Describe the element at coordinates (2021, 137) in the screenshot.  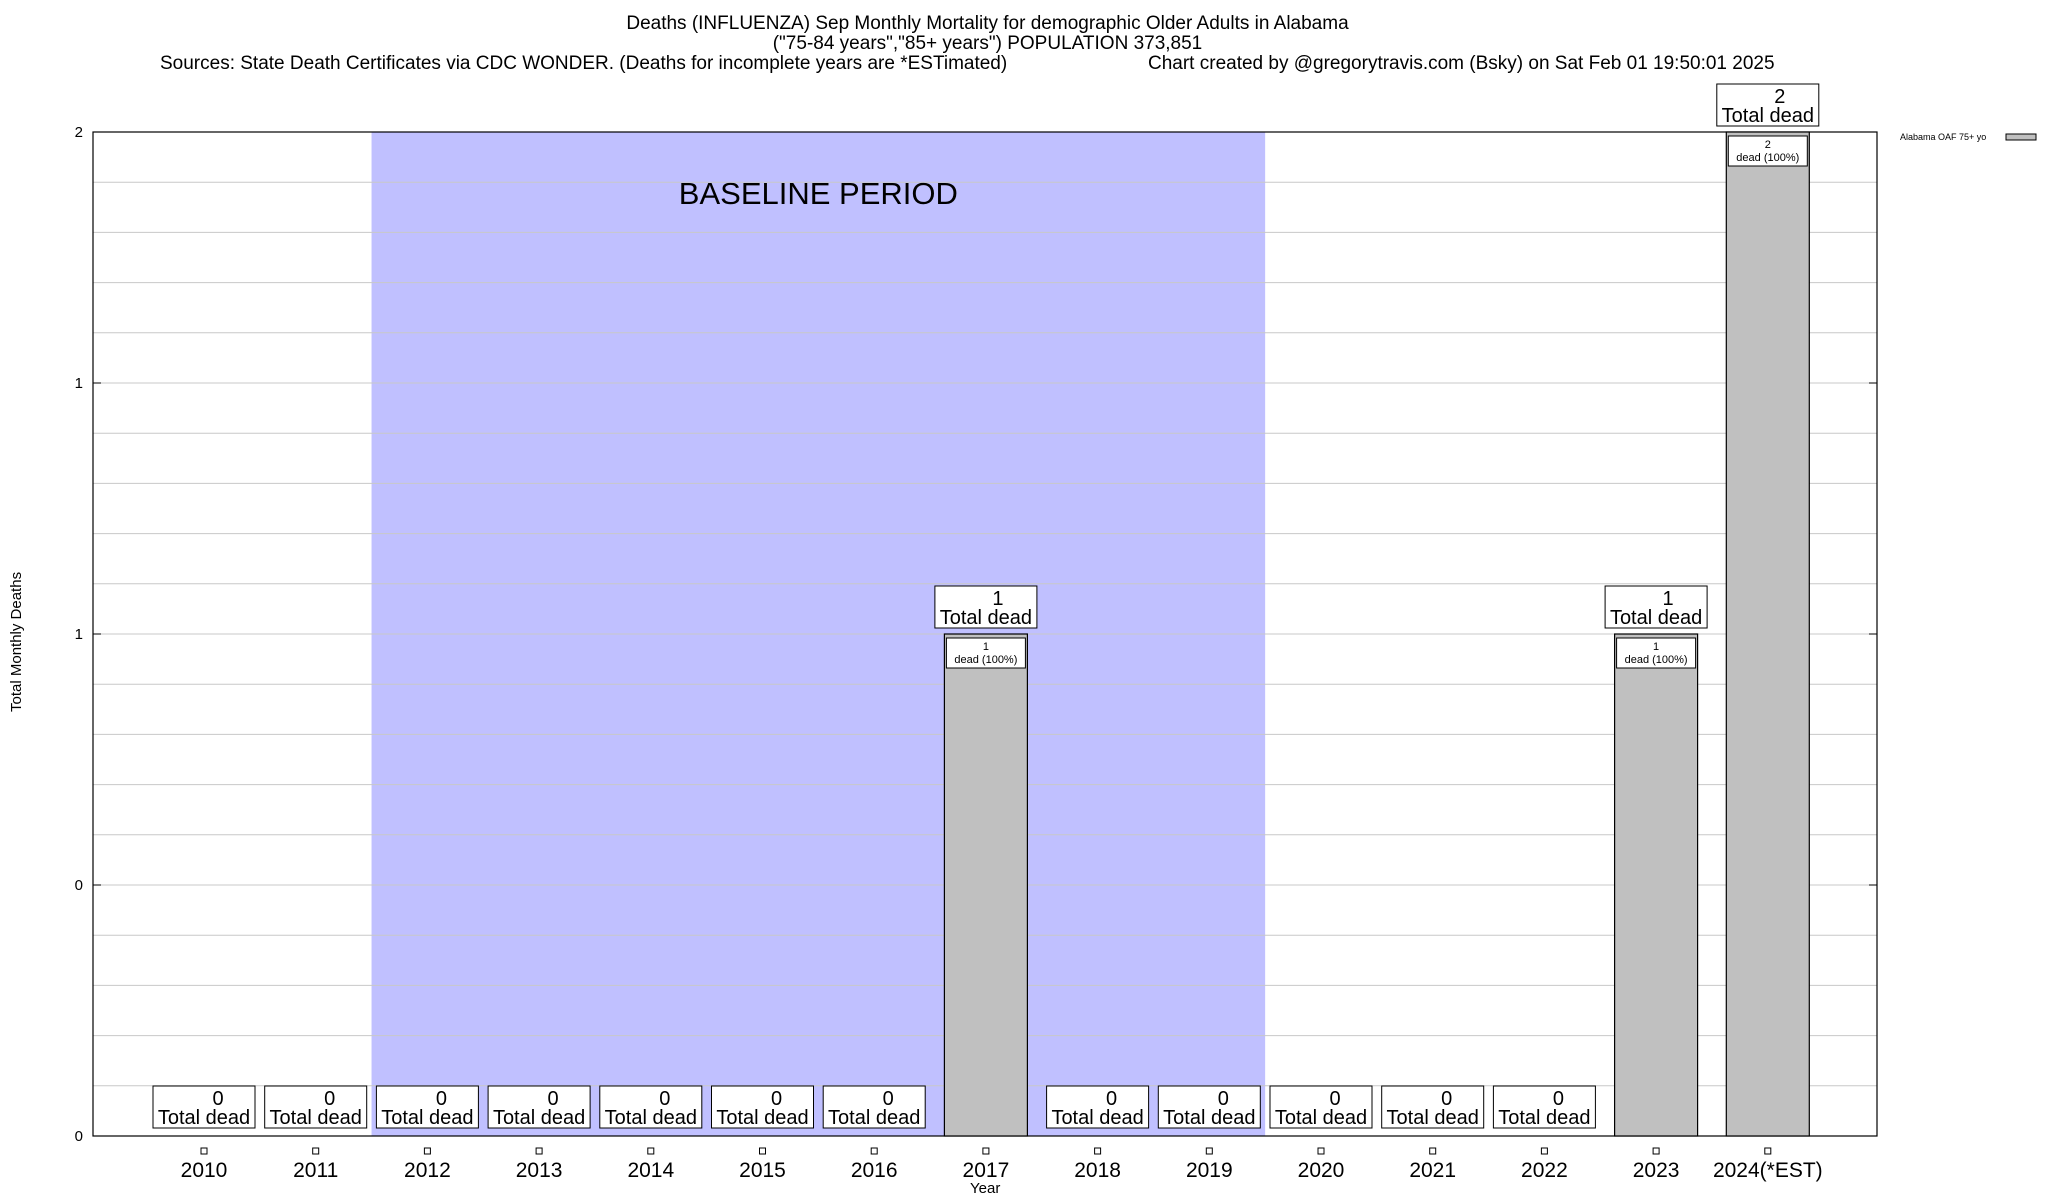
I see `legend-swatch` at that location.